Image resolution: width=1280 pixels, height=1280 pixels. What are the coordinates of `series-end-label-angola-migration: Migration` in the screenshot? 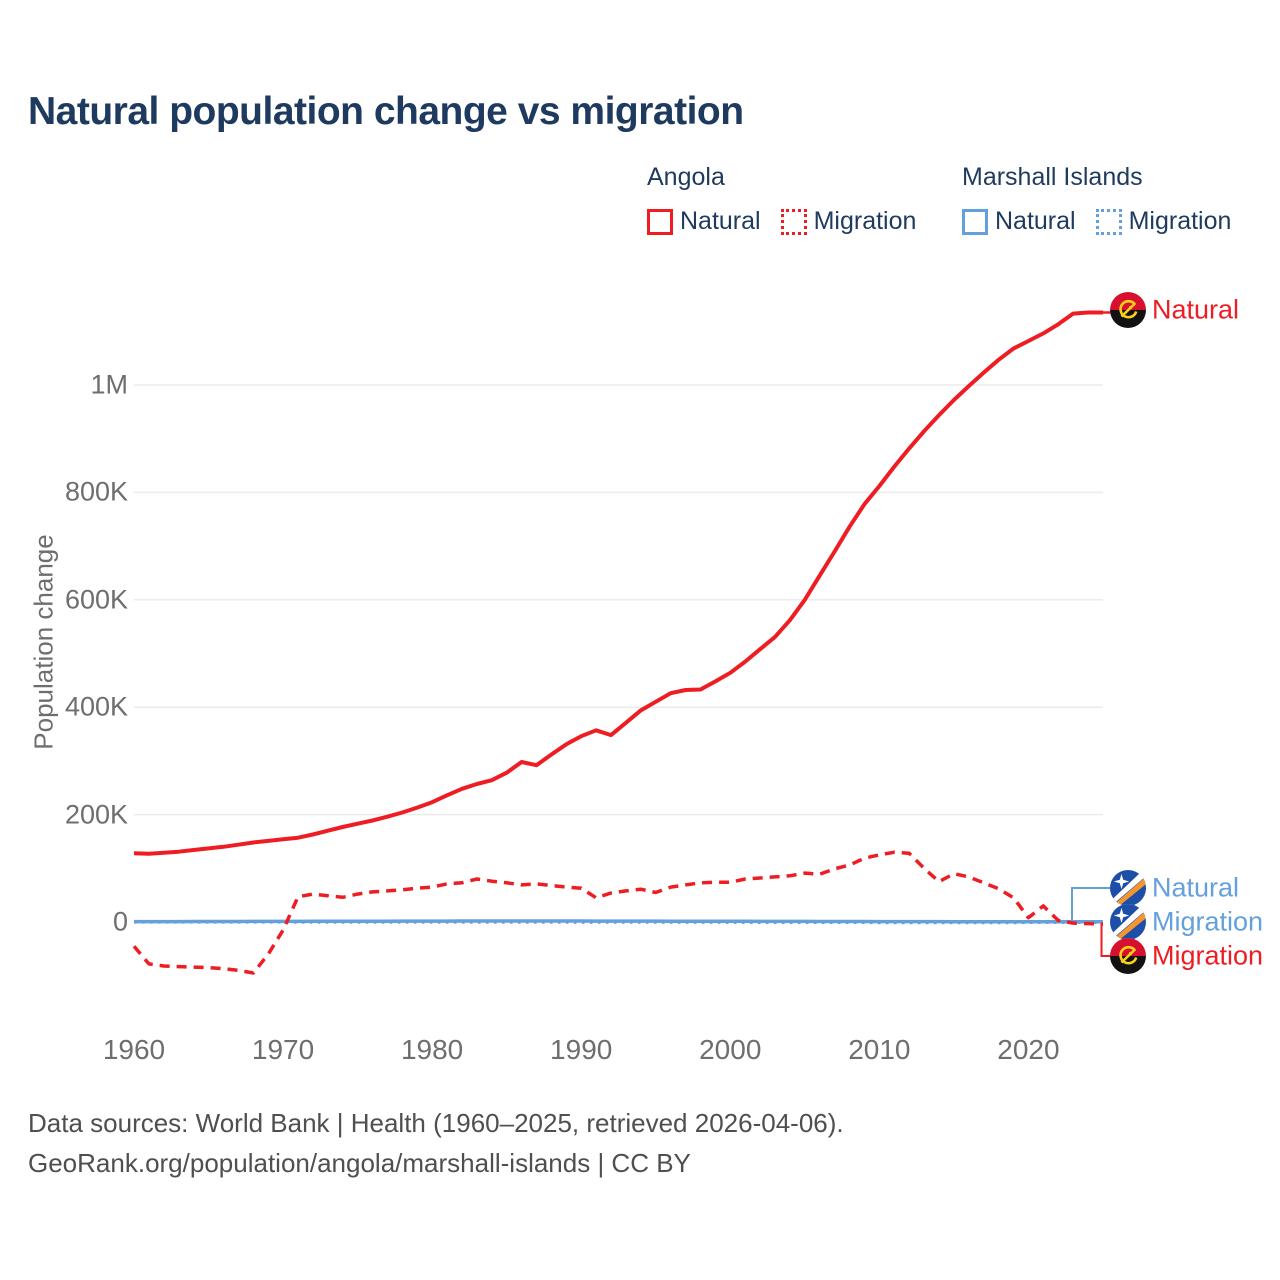 It's located at (1208, 955).